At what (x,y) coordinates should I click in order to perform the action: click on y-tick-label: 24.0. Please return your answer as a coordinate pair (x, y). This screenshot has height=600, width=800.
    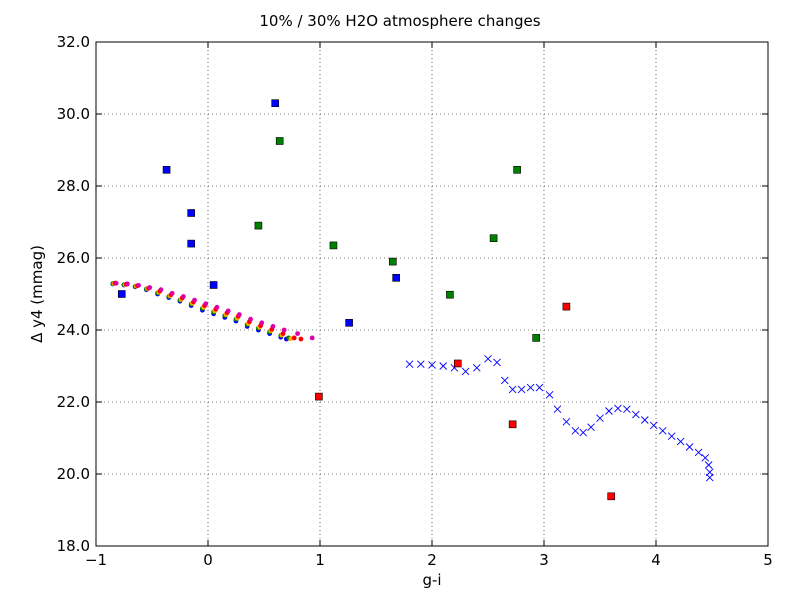
    Looking at the image, I should click on (73, 330).